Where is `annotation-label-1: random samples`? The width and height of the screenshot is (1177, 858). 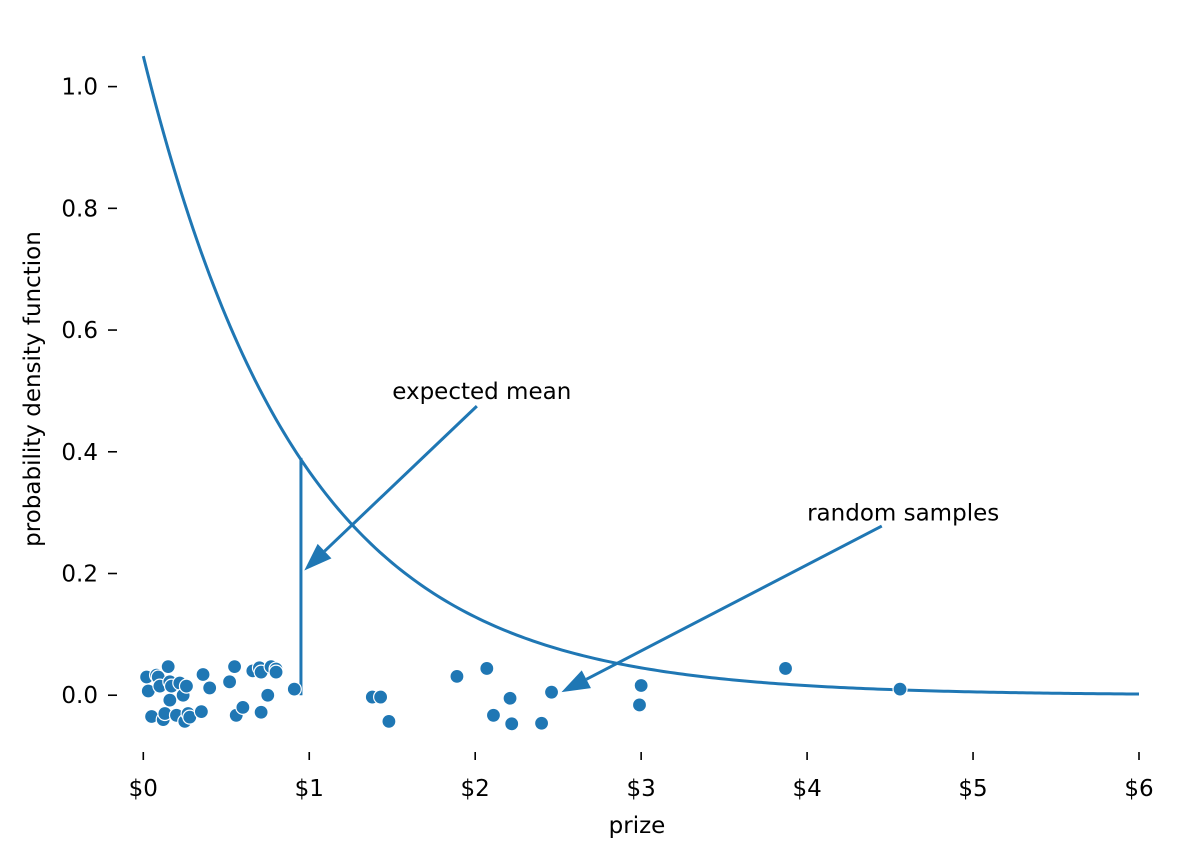 annotation-label-1: random samples is located at coordinates (903, 514).